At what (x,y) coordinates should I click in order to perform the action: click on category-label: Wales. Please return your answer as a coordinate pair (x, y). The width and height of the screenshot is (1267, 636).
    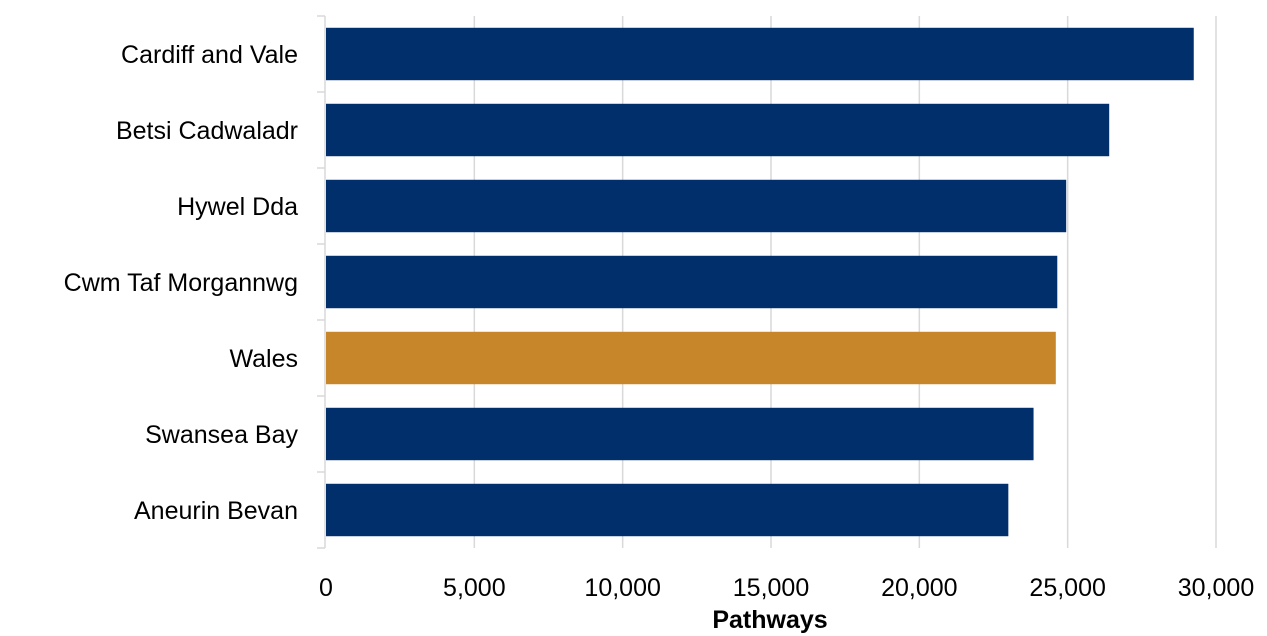
    Looking at the image, I should click on (263, 359).